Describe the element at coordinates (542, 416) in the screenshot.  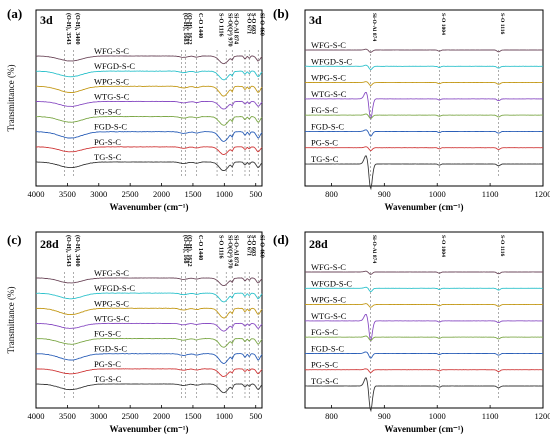
I see `x-tick-label: 1200` at that location.